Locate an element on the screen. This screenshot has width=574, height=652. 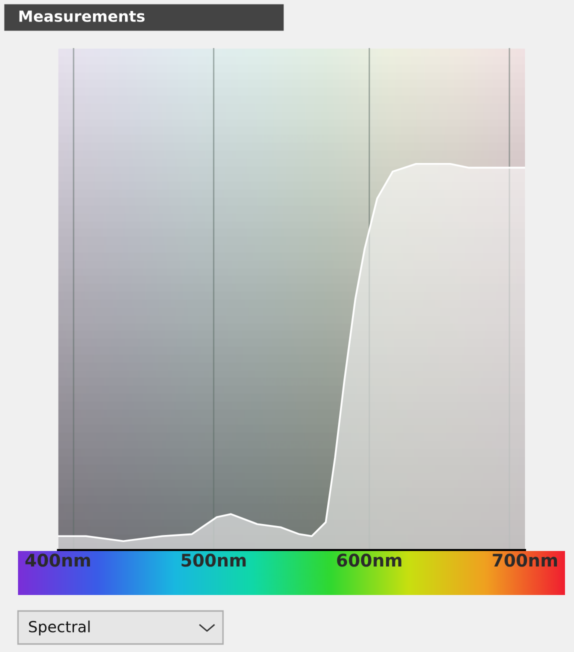
chart-title: Measurements is located at coordinates (82, 16).